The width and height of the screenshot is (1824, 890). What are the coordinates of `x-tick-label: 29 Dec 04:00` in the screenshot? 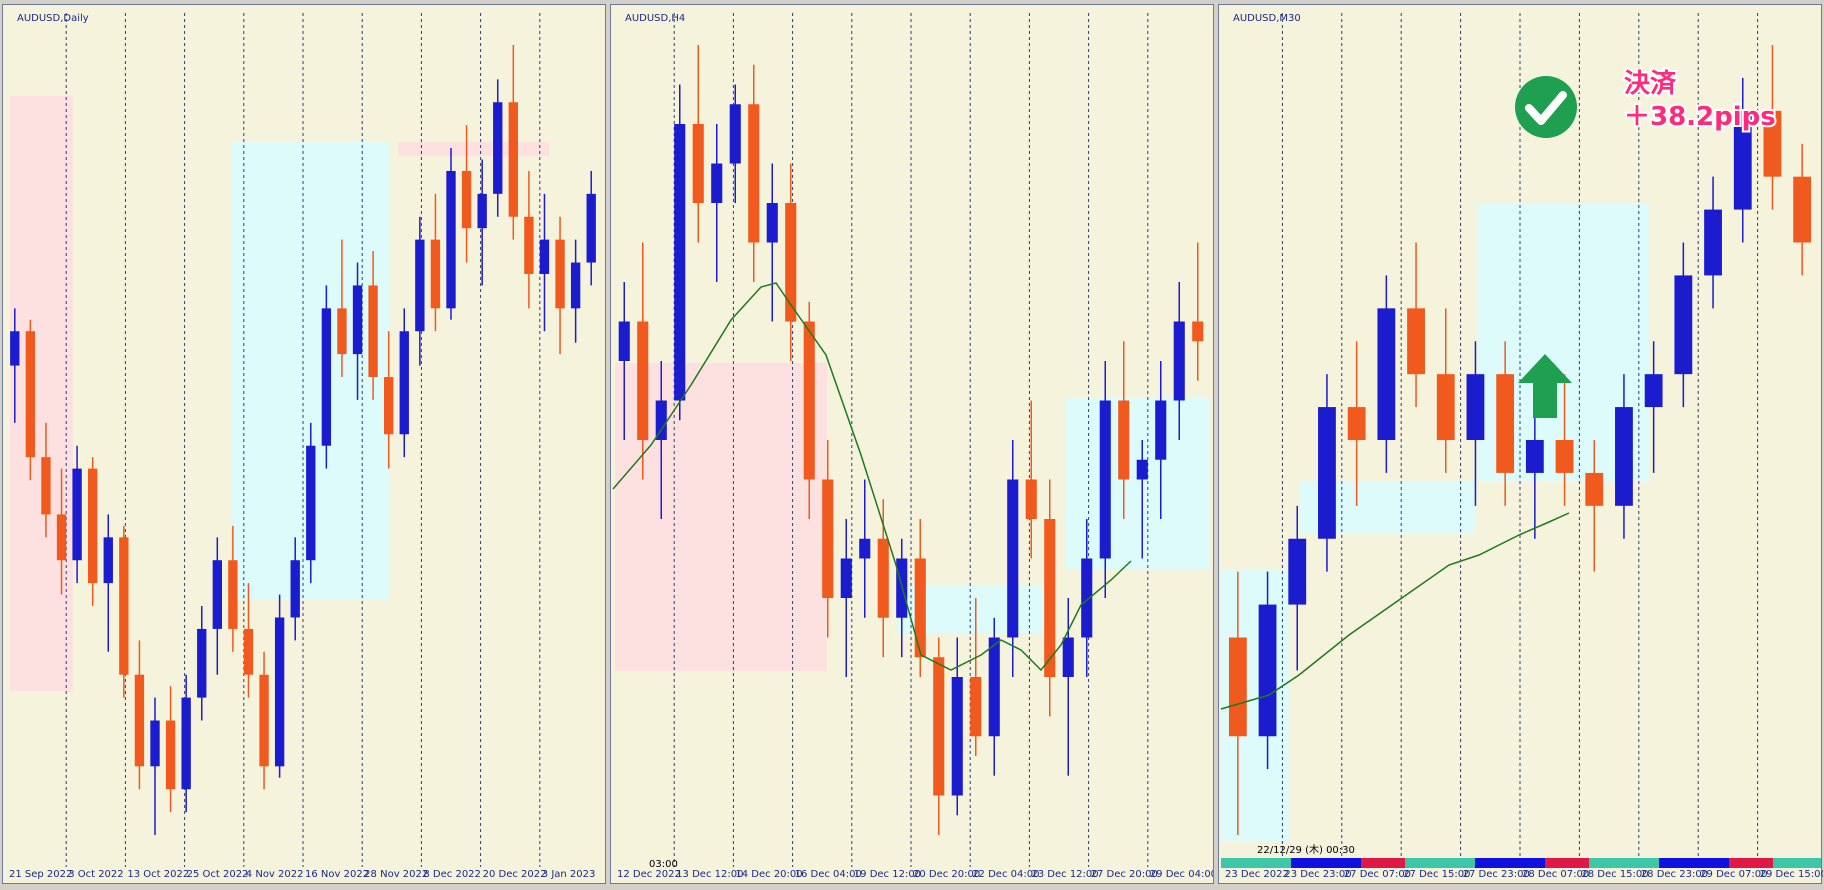 It's located at (1181, 874).